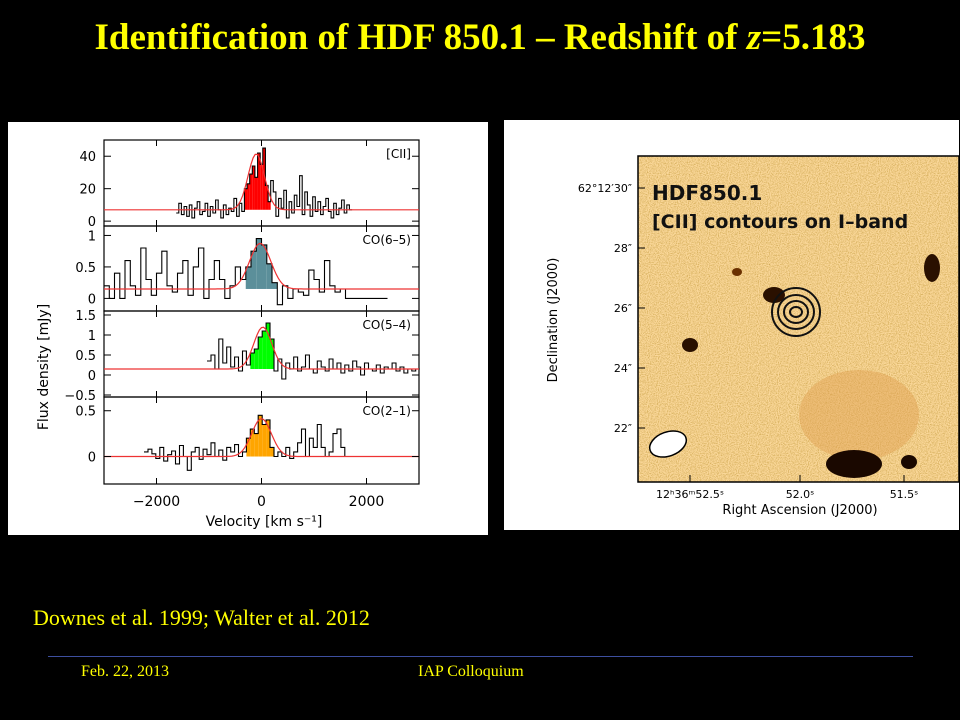  What do you see at coordinates (87, 190) in the screenshot?
I see `y-tick-label: 20` at bounding box center [87, 190].